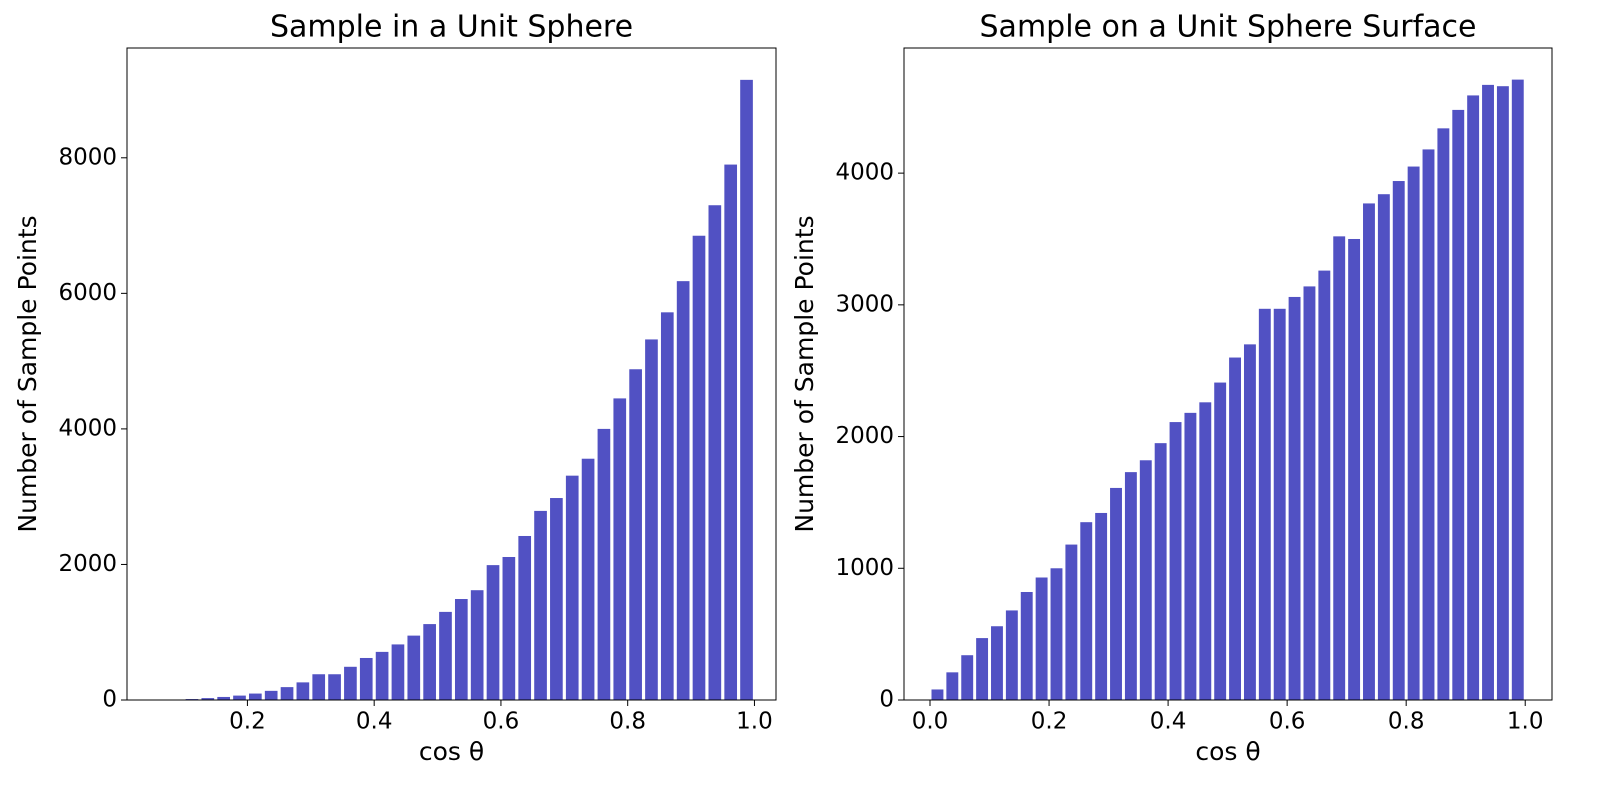  Describe the element at coordinates (864, 568) in the screenshot. I see `y-tick-label: 1000` at that location.